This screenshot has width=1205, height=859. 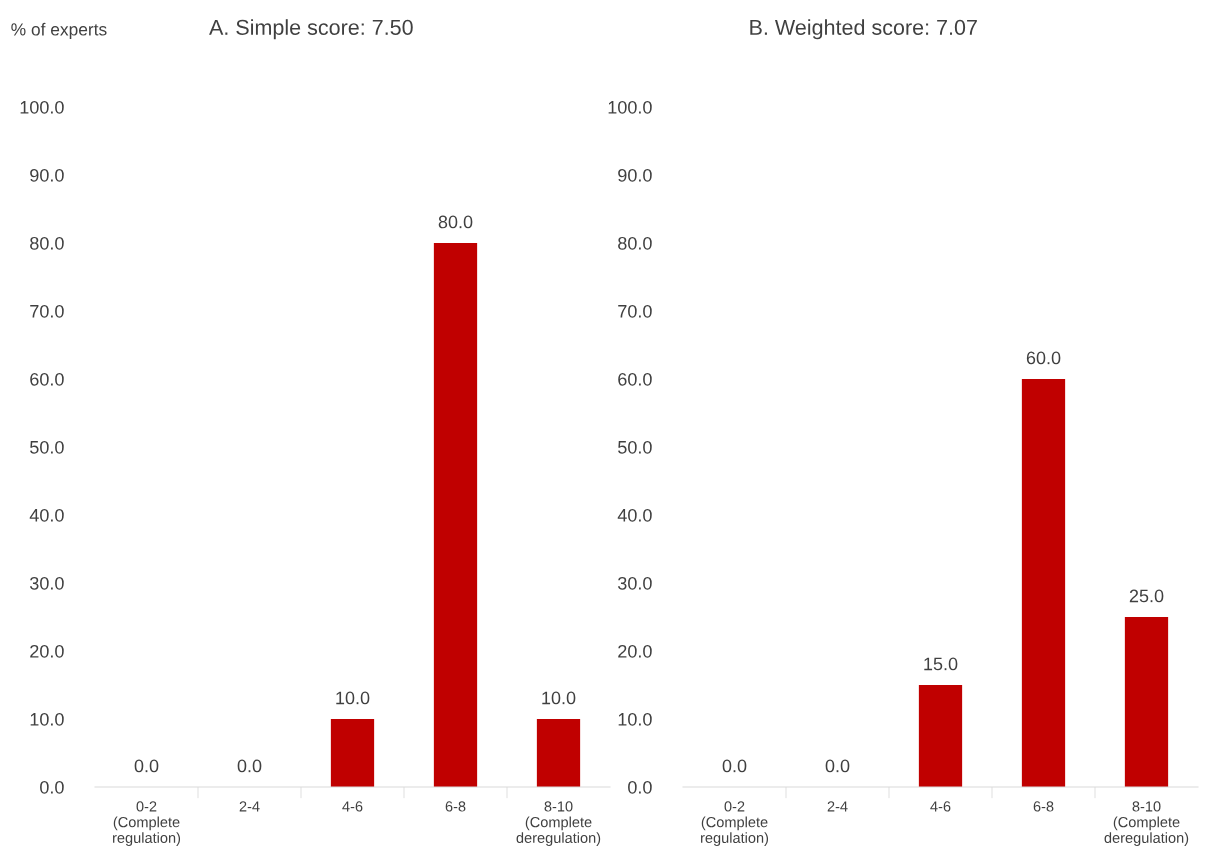 I want to click on data-label: 25.0, so click(x=1146, y=596).